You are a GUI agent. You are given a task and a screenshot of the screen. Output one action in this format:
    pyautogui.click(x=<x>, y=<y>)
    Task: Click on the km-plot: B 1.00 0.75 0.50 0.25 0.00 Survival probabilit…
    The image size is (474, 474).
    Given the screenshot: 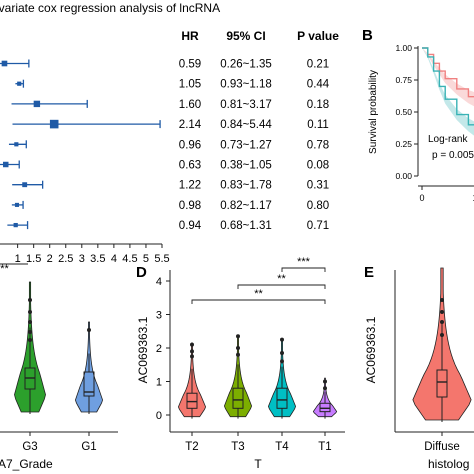 What is the action you would take?
    pyautogui.click(x=418, y=115)
    